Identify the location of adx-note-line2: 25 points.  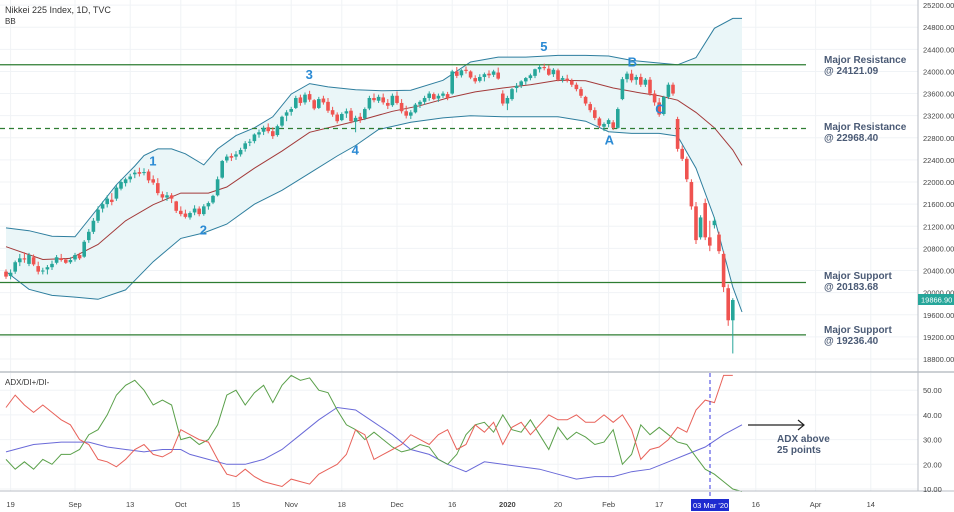
(799, 450).